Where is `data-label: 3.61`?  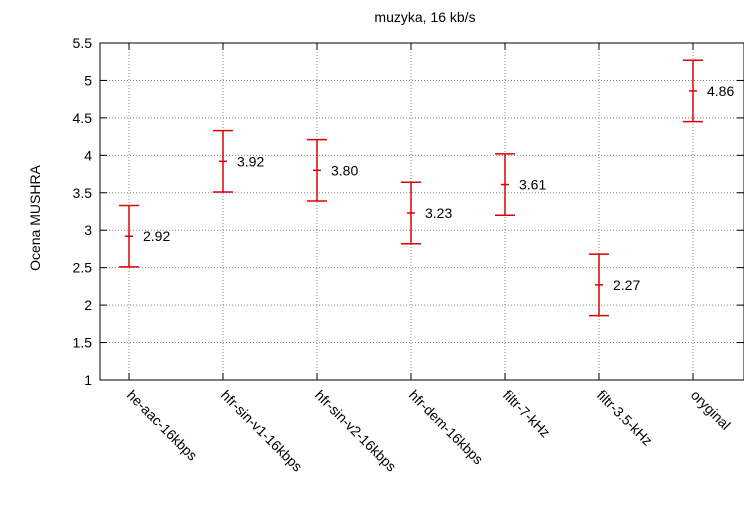
data-label: 3.61 is located at coordinates (532, 185).